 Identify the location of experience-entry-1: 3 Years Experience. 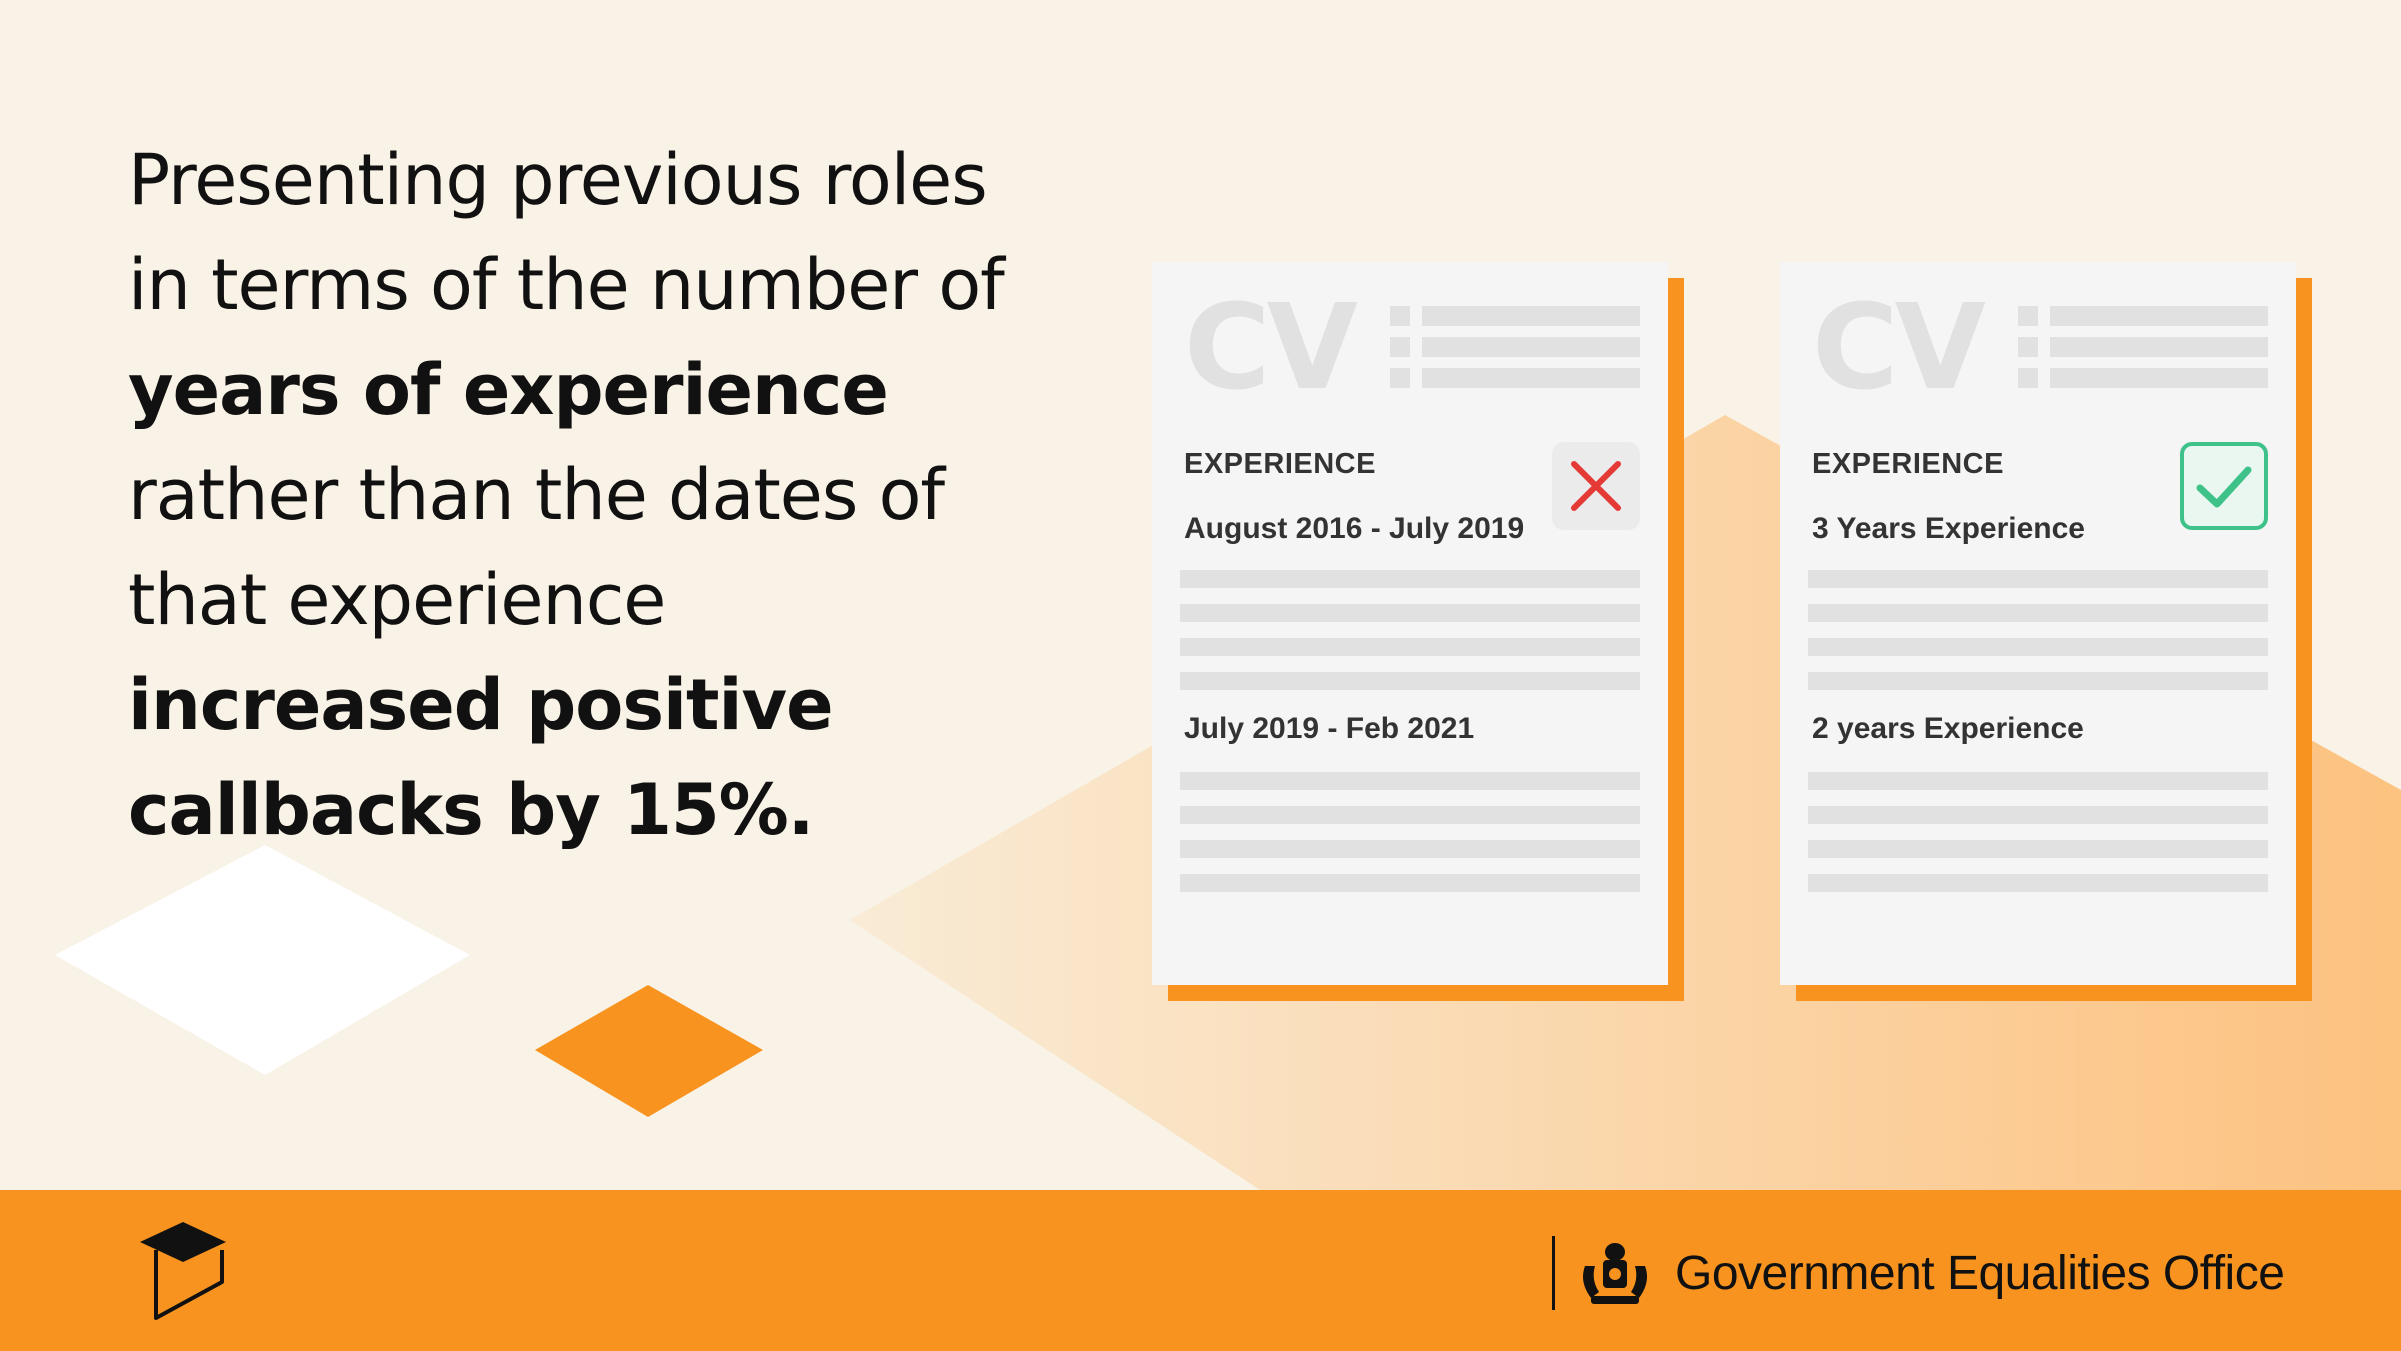
(1948, 528).